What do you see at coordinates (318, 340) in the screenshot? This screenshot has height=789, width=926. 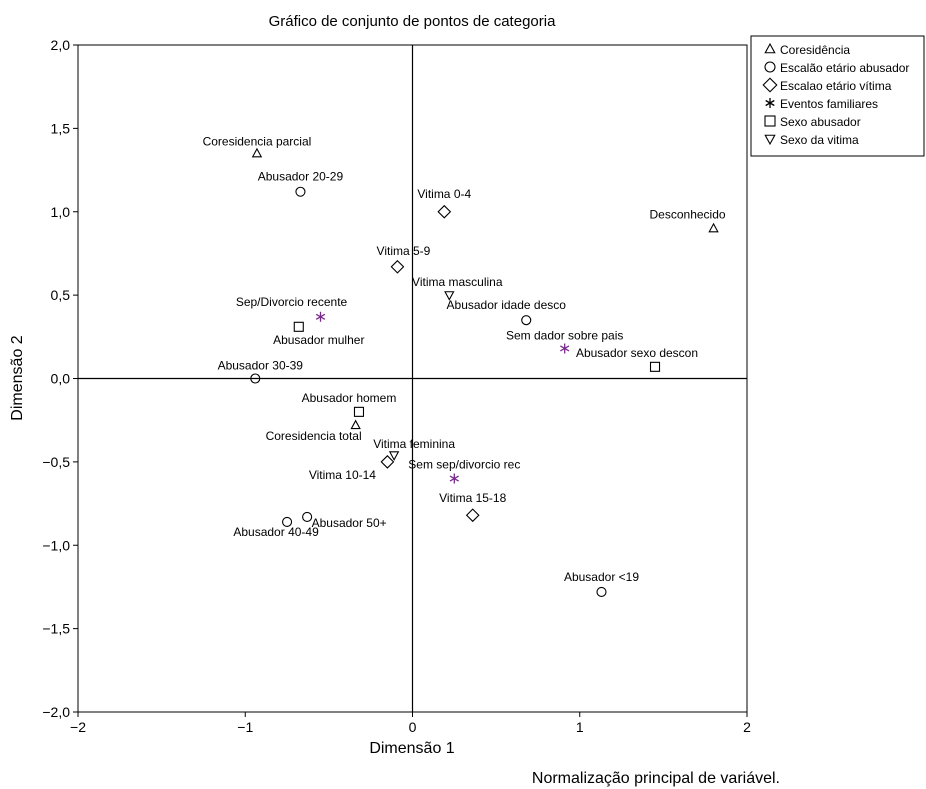 I see `point-label: Abusador mulher` at bounding box center [318, 340].